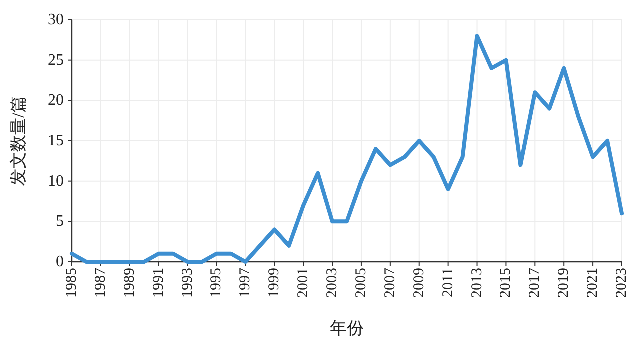 Image resolution: width=633 pixels, height=345 pixels. I want to click on y-tick-label: 10, so click(56, 181).